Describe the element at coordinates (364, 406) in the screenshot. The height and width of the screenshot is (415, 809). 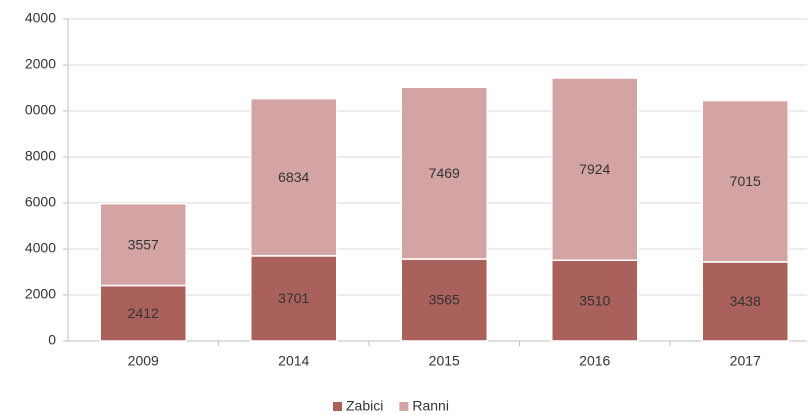
I see `legend-label: Zabici` at that location.